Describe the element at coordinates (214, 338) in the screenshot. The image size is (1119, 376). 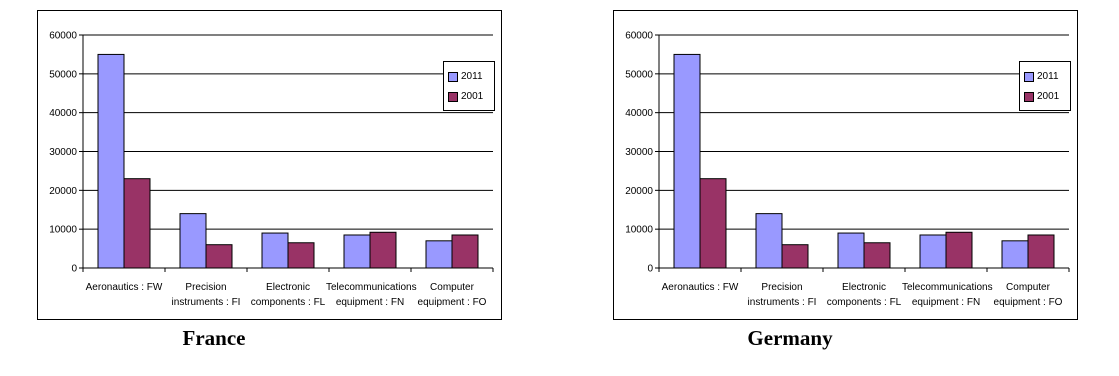
I see `chart-caption-france: France` at that location.